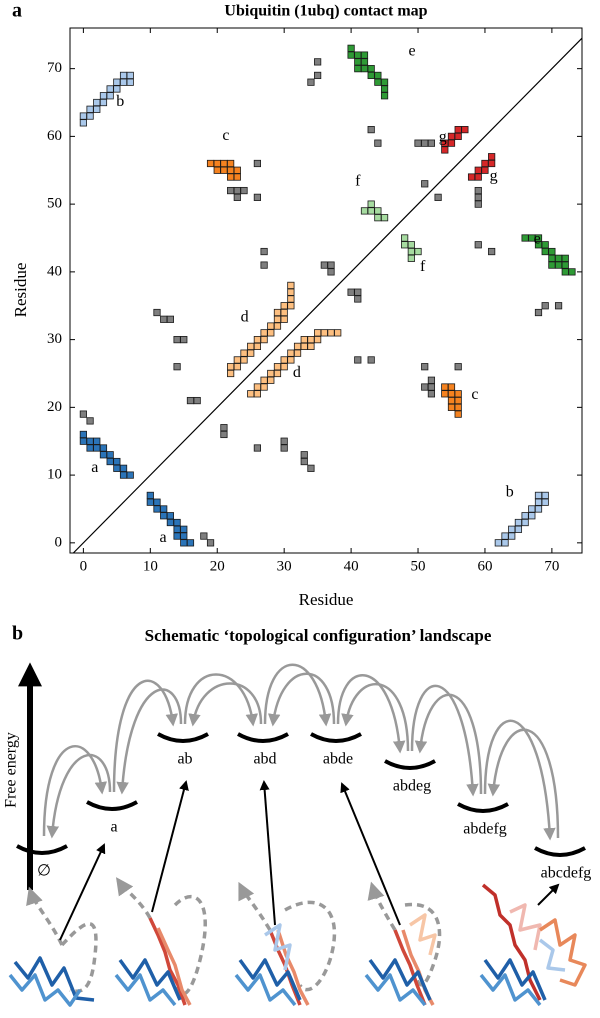 This screenshot has width=600, height=1018. What do you see at coordinates (54, 339) in the screenshot?
I see `y-tick-label: 30` at bounding box center [54, 339].